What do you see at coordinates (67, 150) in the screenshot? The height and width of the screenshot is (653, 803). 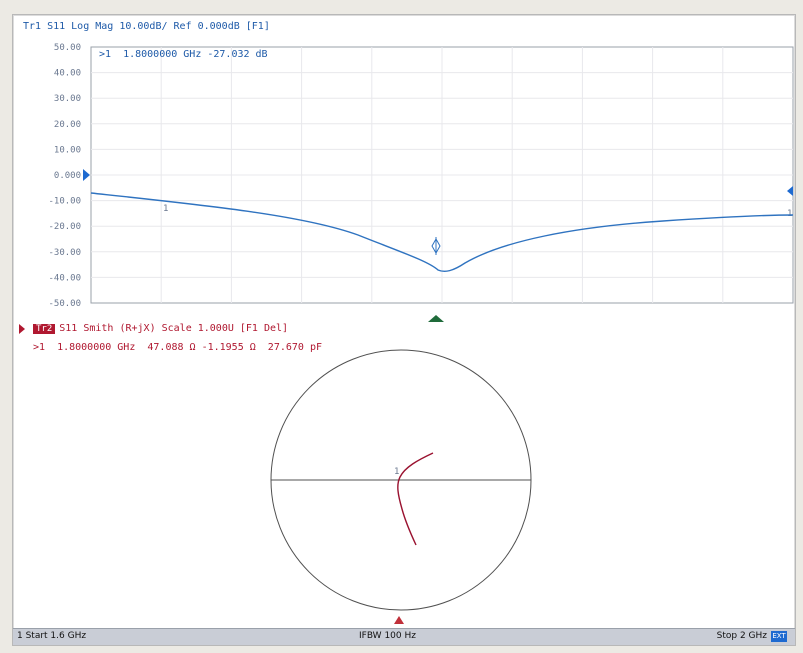 I see `y-tick-label: 10.00` at bounding box center [67, 150].